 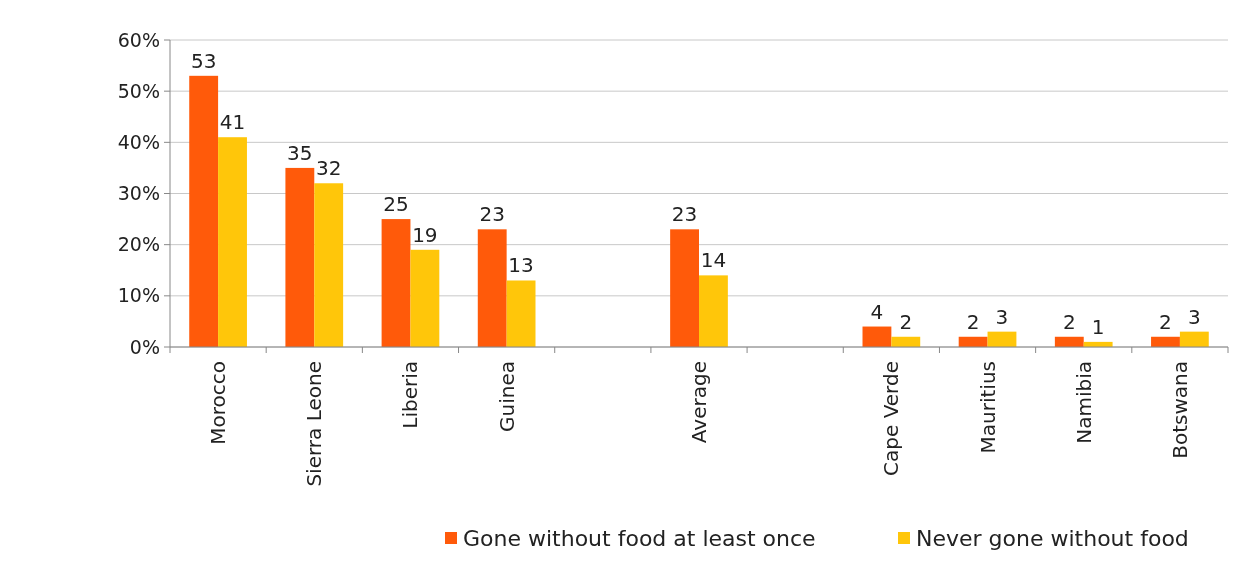 What do you see at coordinates (138, 141) in the screenshot?
I see `y-tick-label: 40%` at bounding box center [138, 141].